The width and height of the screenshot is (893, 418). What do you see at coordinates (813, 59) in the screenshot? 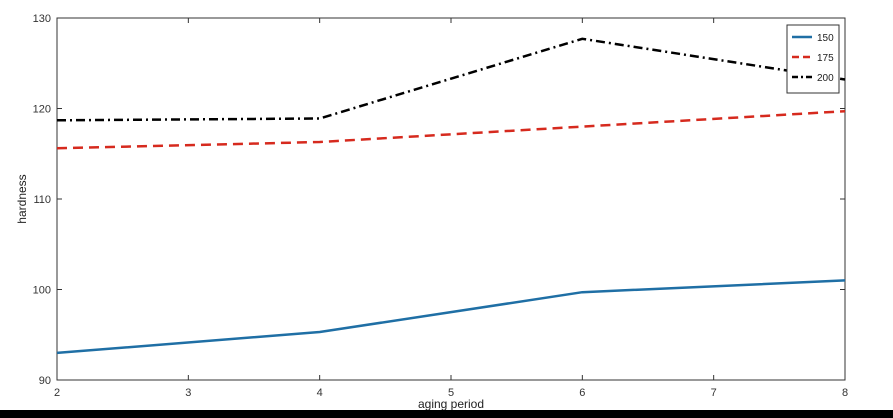
I see `legend: 150 175 200` at bounding box center [813, 59].